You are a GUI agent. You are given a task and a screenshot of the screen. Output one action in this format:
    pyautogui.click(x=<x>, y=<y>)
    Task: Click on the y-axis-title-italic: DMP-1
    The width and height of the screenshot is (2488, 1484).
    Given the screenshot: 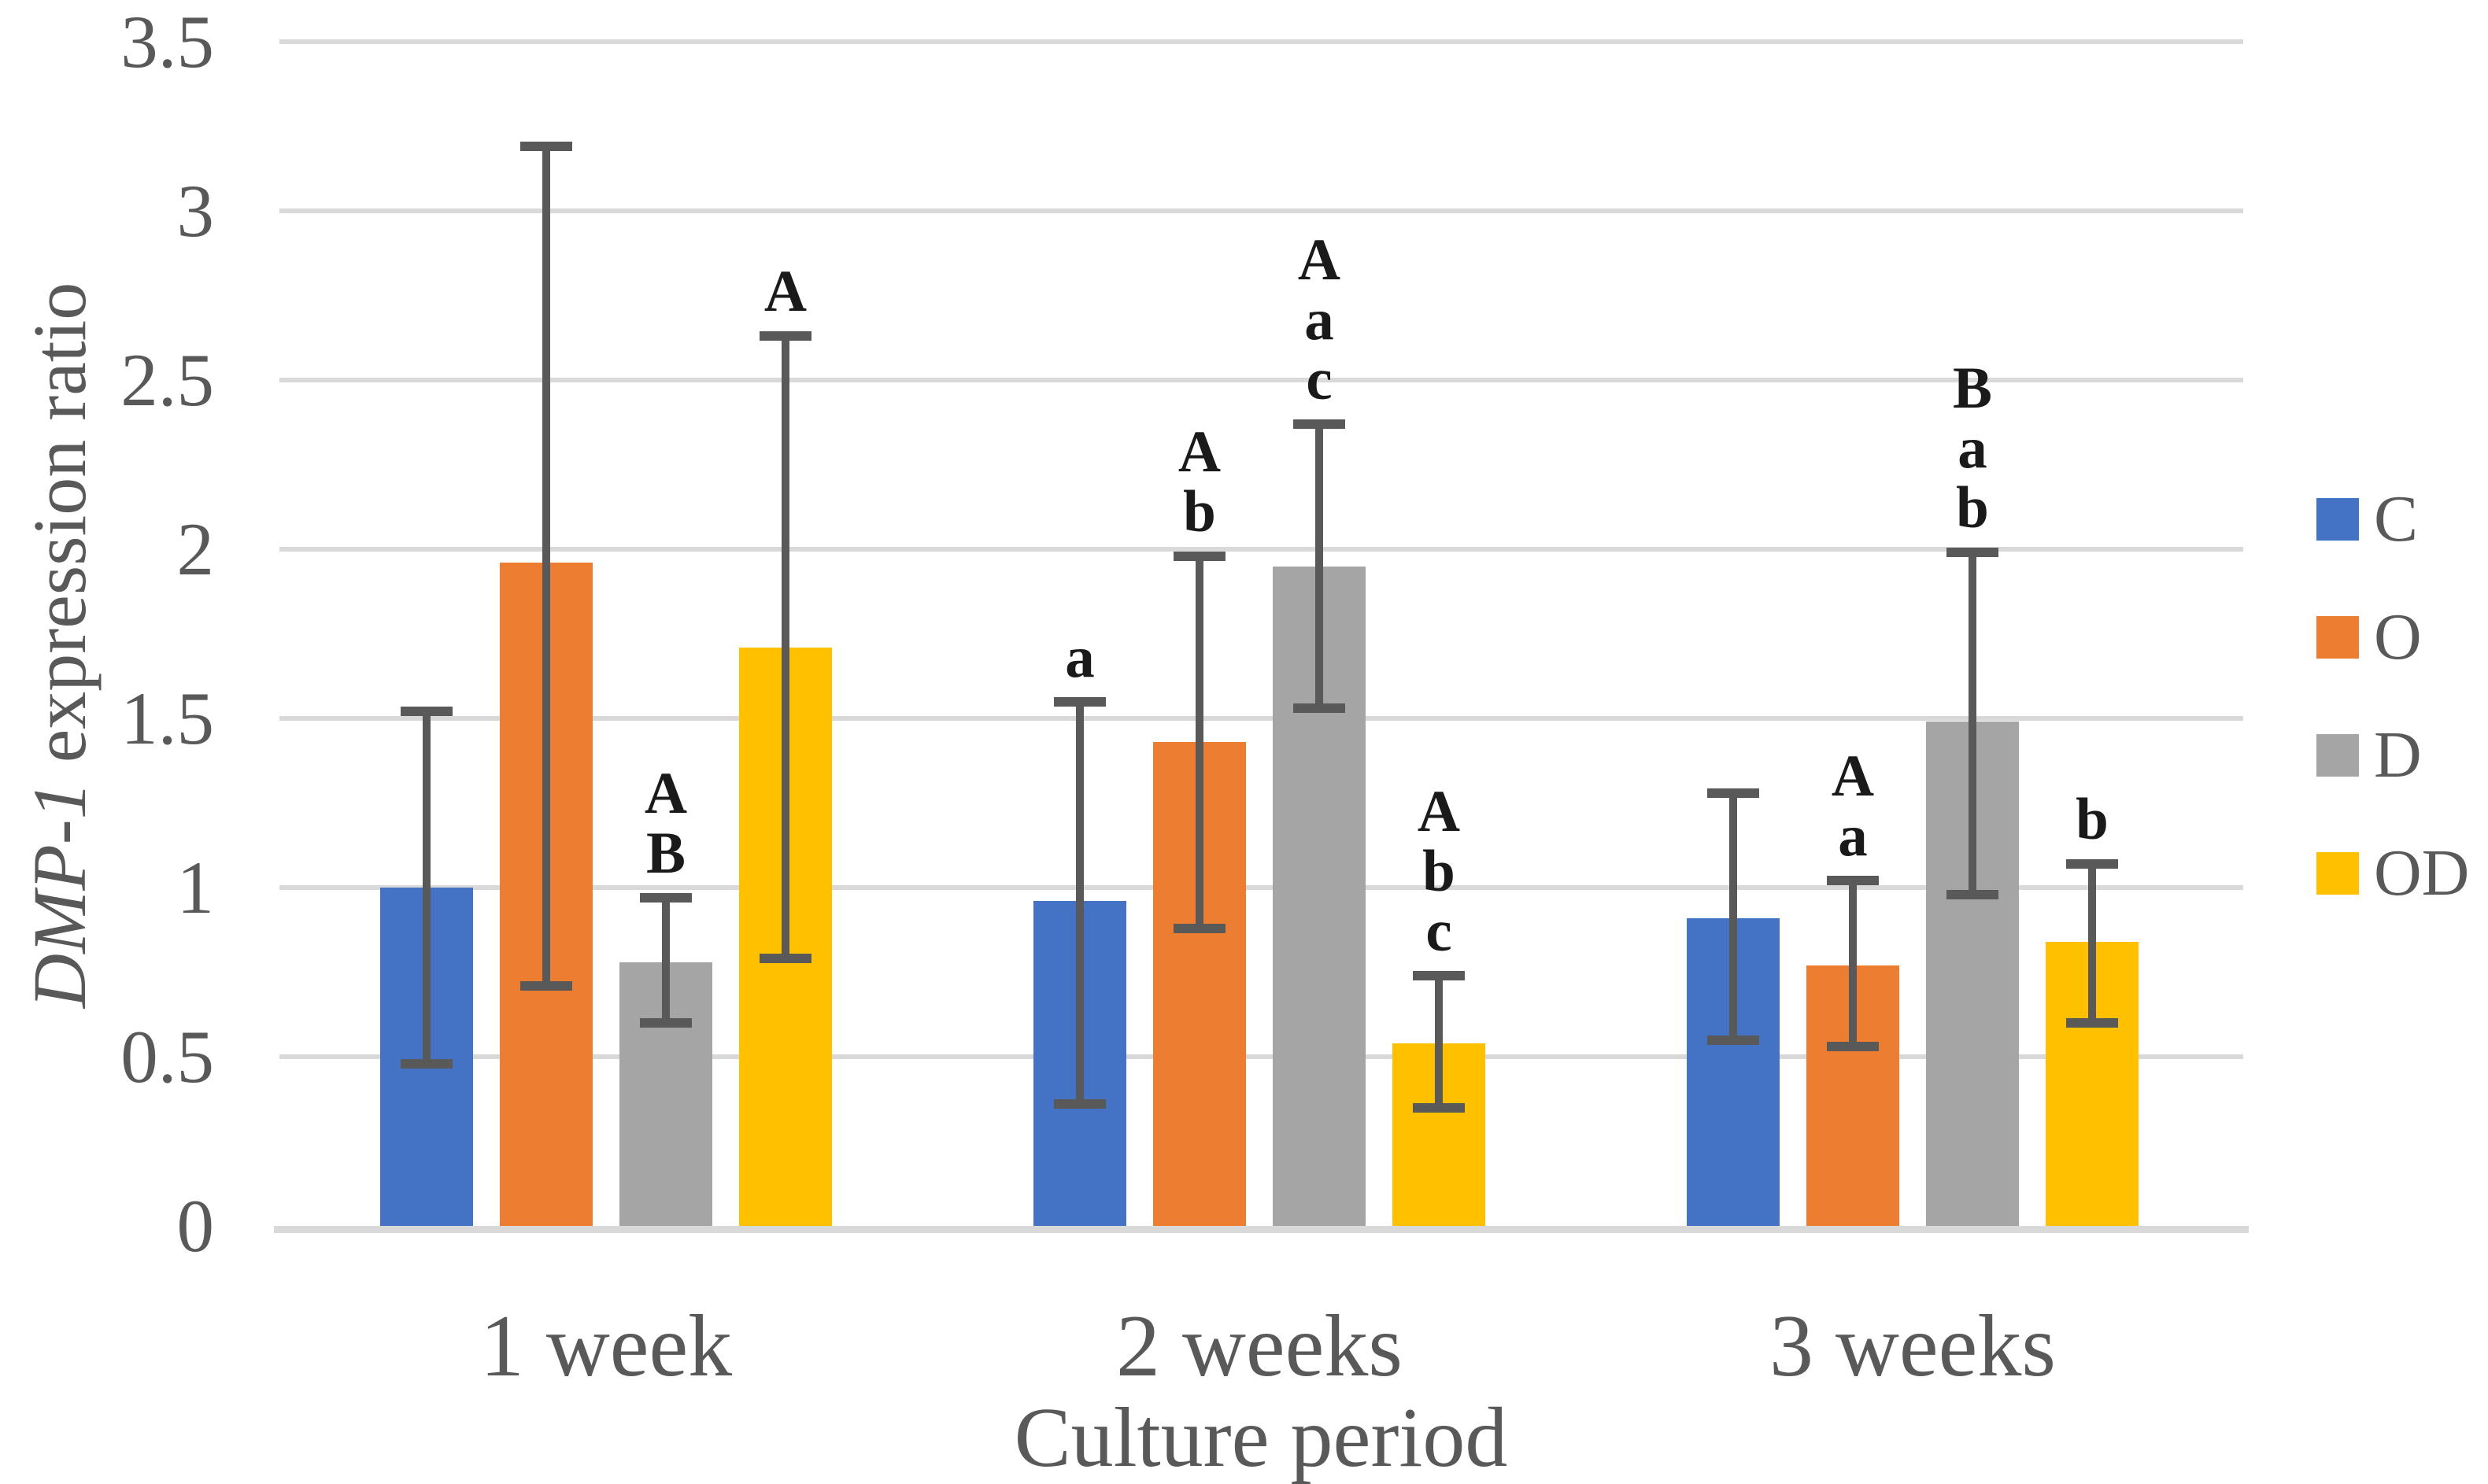 What is the action you would take?
    pyautogui.click(x=59, y=895)
    